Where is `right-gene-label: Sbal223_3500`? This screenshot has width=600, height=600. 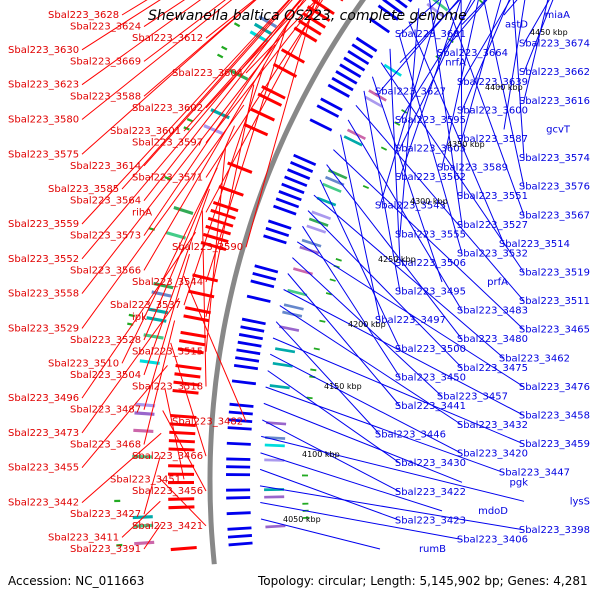 right-gene-label: Sbal223_3500 is located at coordinates (430, 349).